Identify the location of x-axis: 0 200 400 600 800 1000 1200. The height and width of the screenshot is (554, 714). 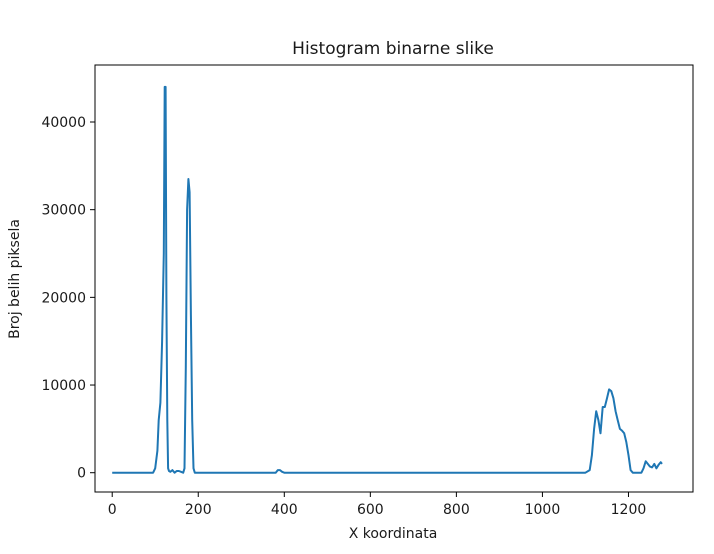
(377, 505).